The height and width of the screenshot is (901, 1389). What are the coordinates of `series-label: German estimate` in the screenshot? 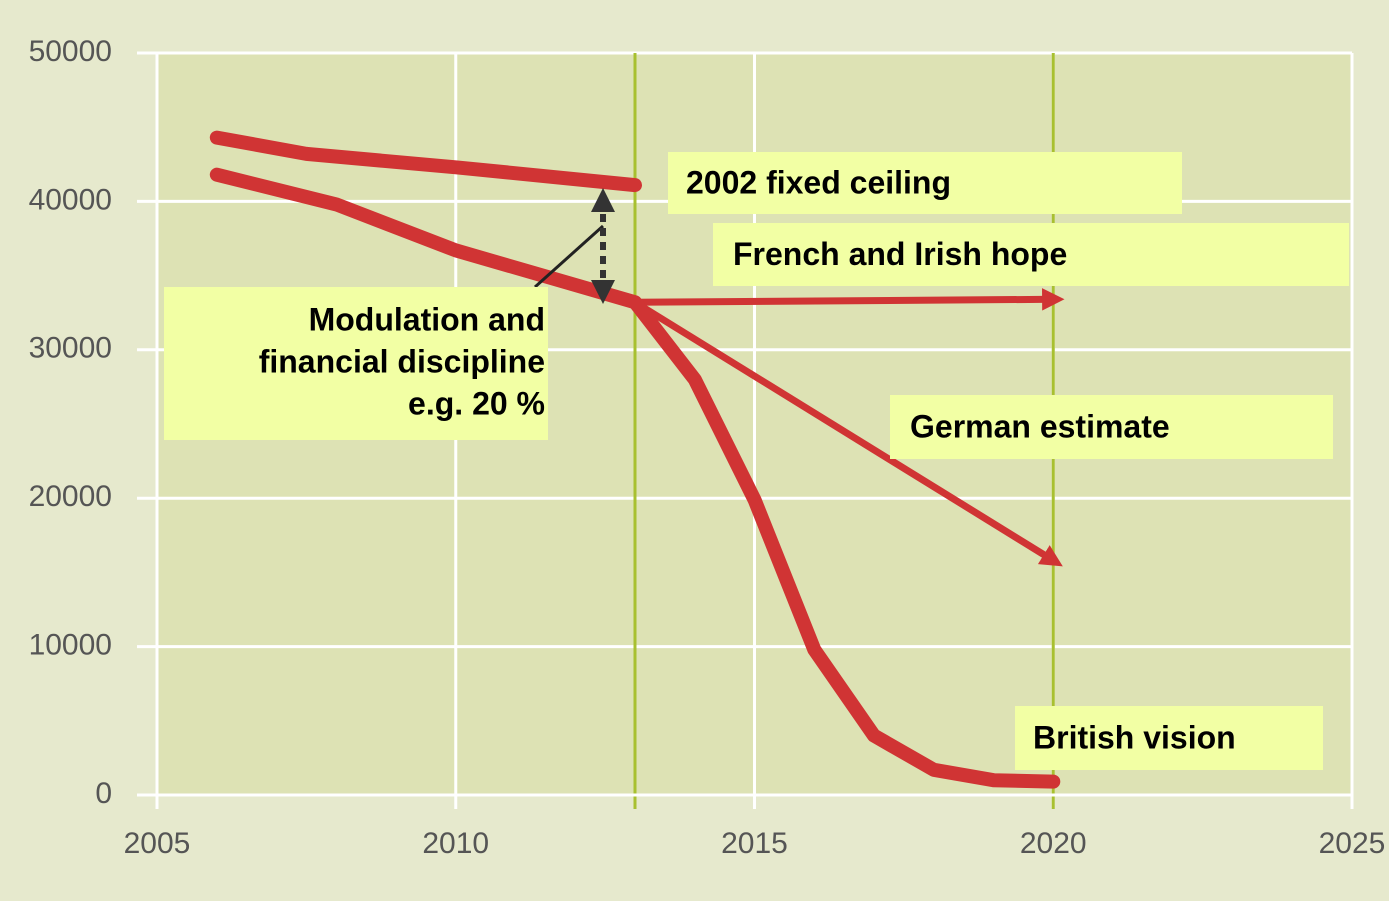 It's located at (1040, 426).